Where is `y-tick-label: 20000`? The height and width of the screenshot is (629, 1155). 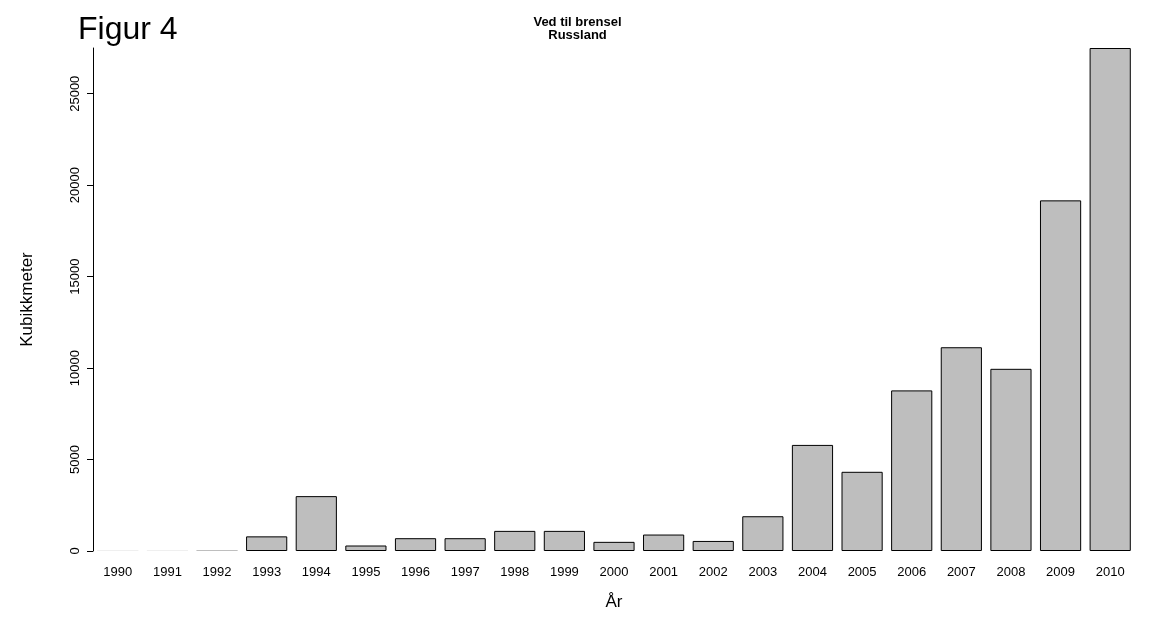
y-tick-label: 20000 is located at coordinates (74, 185).